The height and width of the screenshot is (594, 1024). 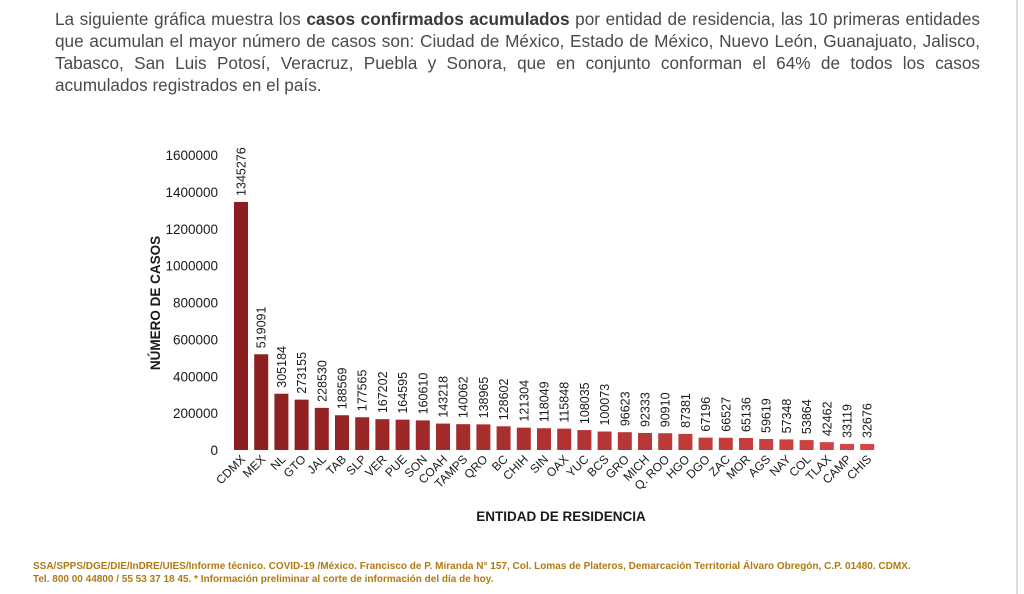 I want to click on data-label: 92333, so click(x=646, y=409).